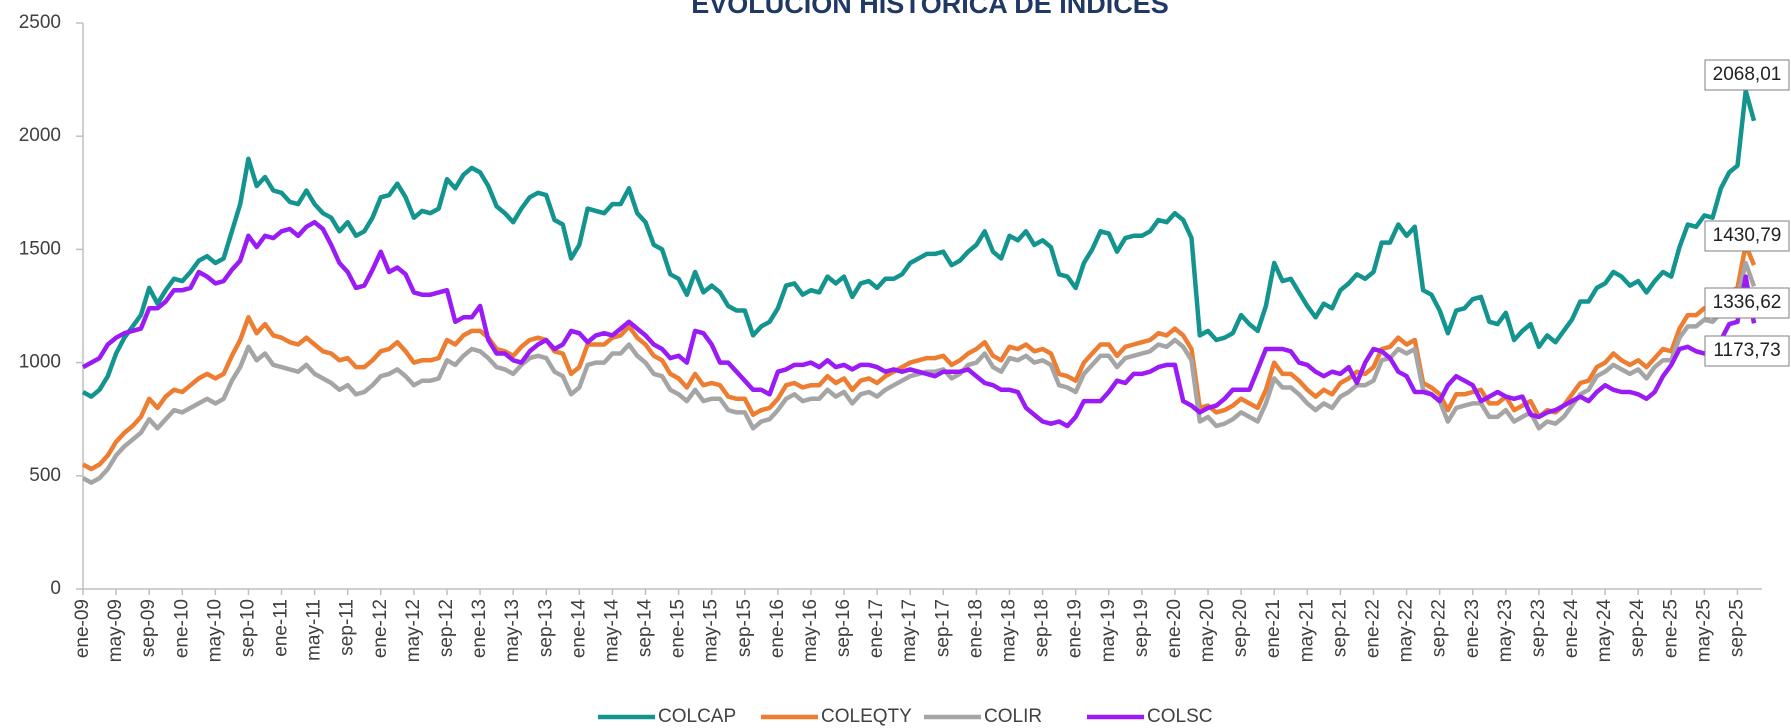 The image size is (1791, 728). What do you see at coordinates (1141, 628) in the screenshot?
I see `x-tick-label: sep-19` at bounding box center [1141, 628].